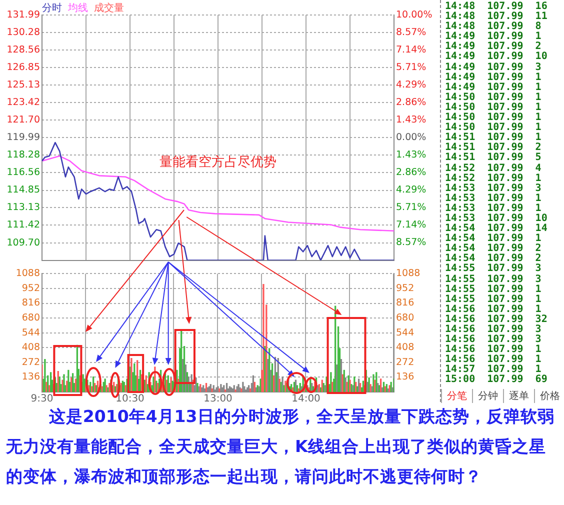  Describe the element at coordinates (23, 85) in the screenshot. I see `y2-tick-label: 125.13` at that location.